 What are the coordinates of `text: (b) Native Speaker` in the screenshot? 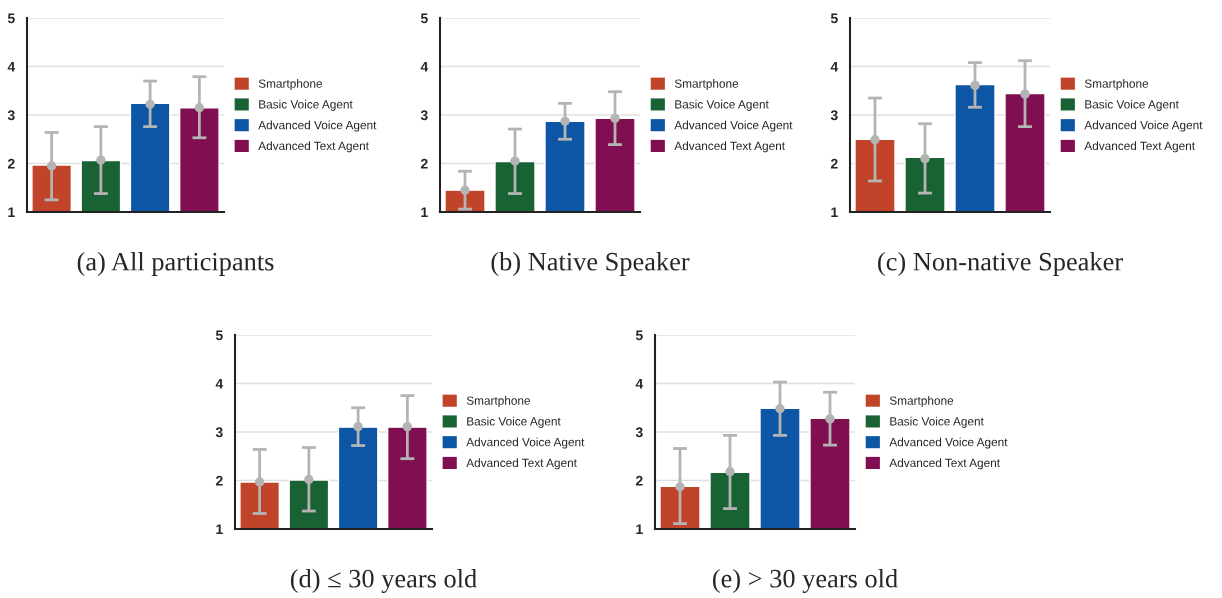 It's located at (590, 264).